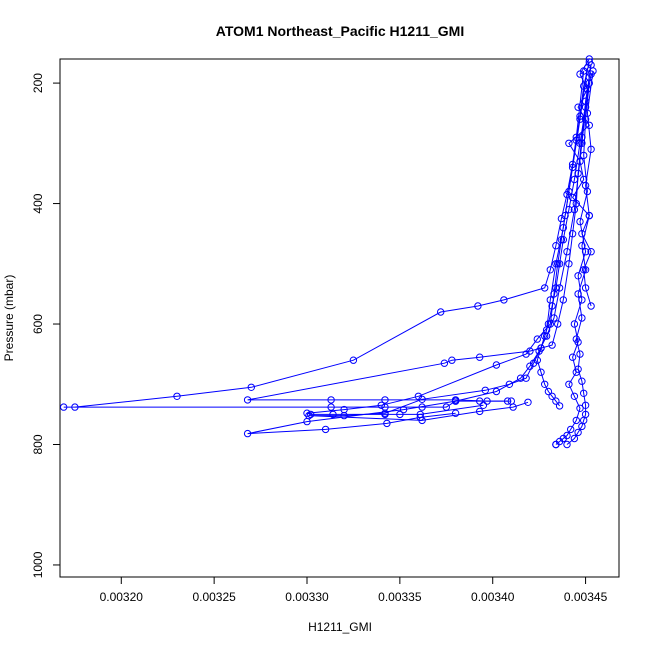 The image size is (650, 650). What do you see at coordinates (493, 597) in the screenshot?
I see `x-tick-label: 0.00340` at bounding box center [493, 597].